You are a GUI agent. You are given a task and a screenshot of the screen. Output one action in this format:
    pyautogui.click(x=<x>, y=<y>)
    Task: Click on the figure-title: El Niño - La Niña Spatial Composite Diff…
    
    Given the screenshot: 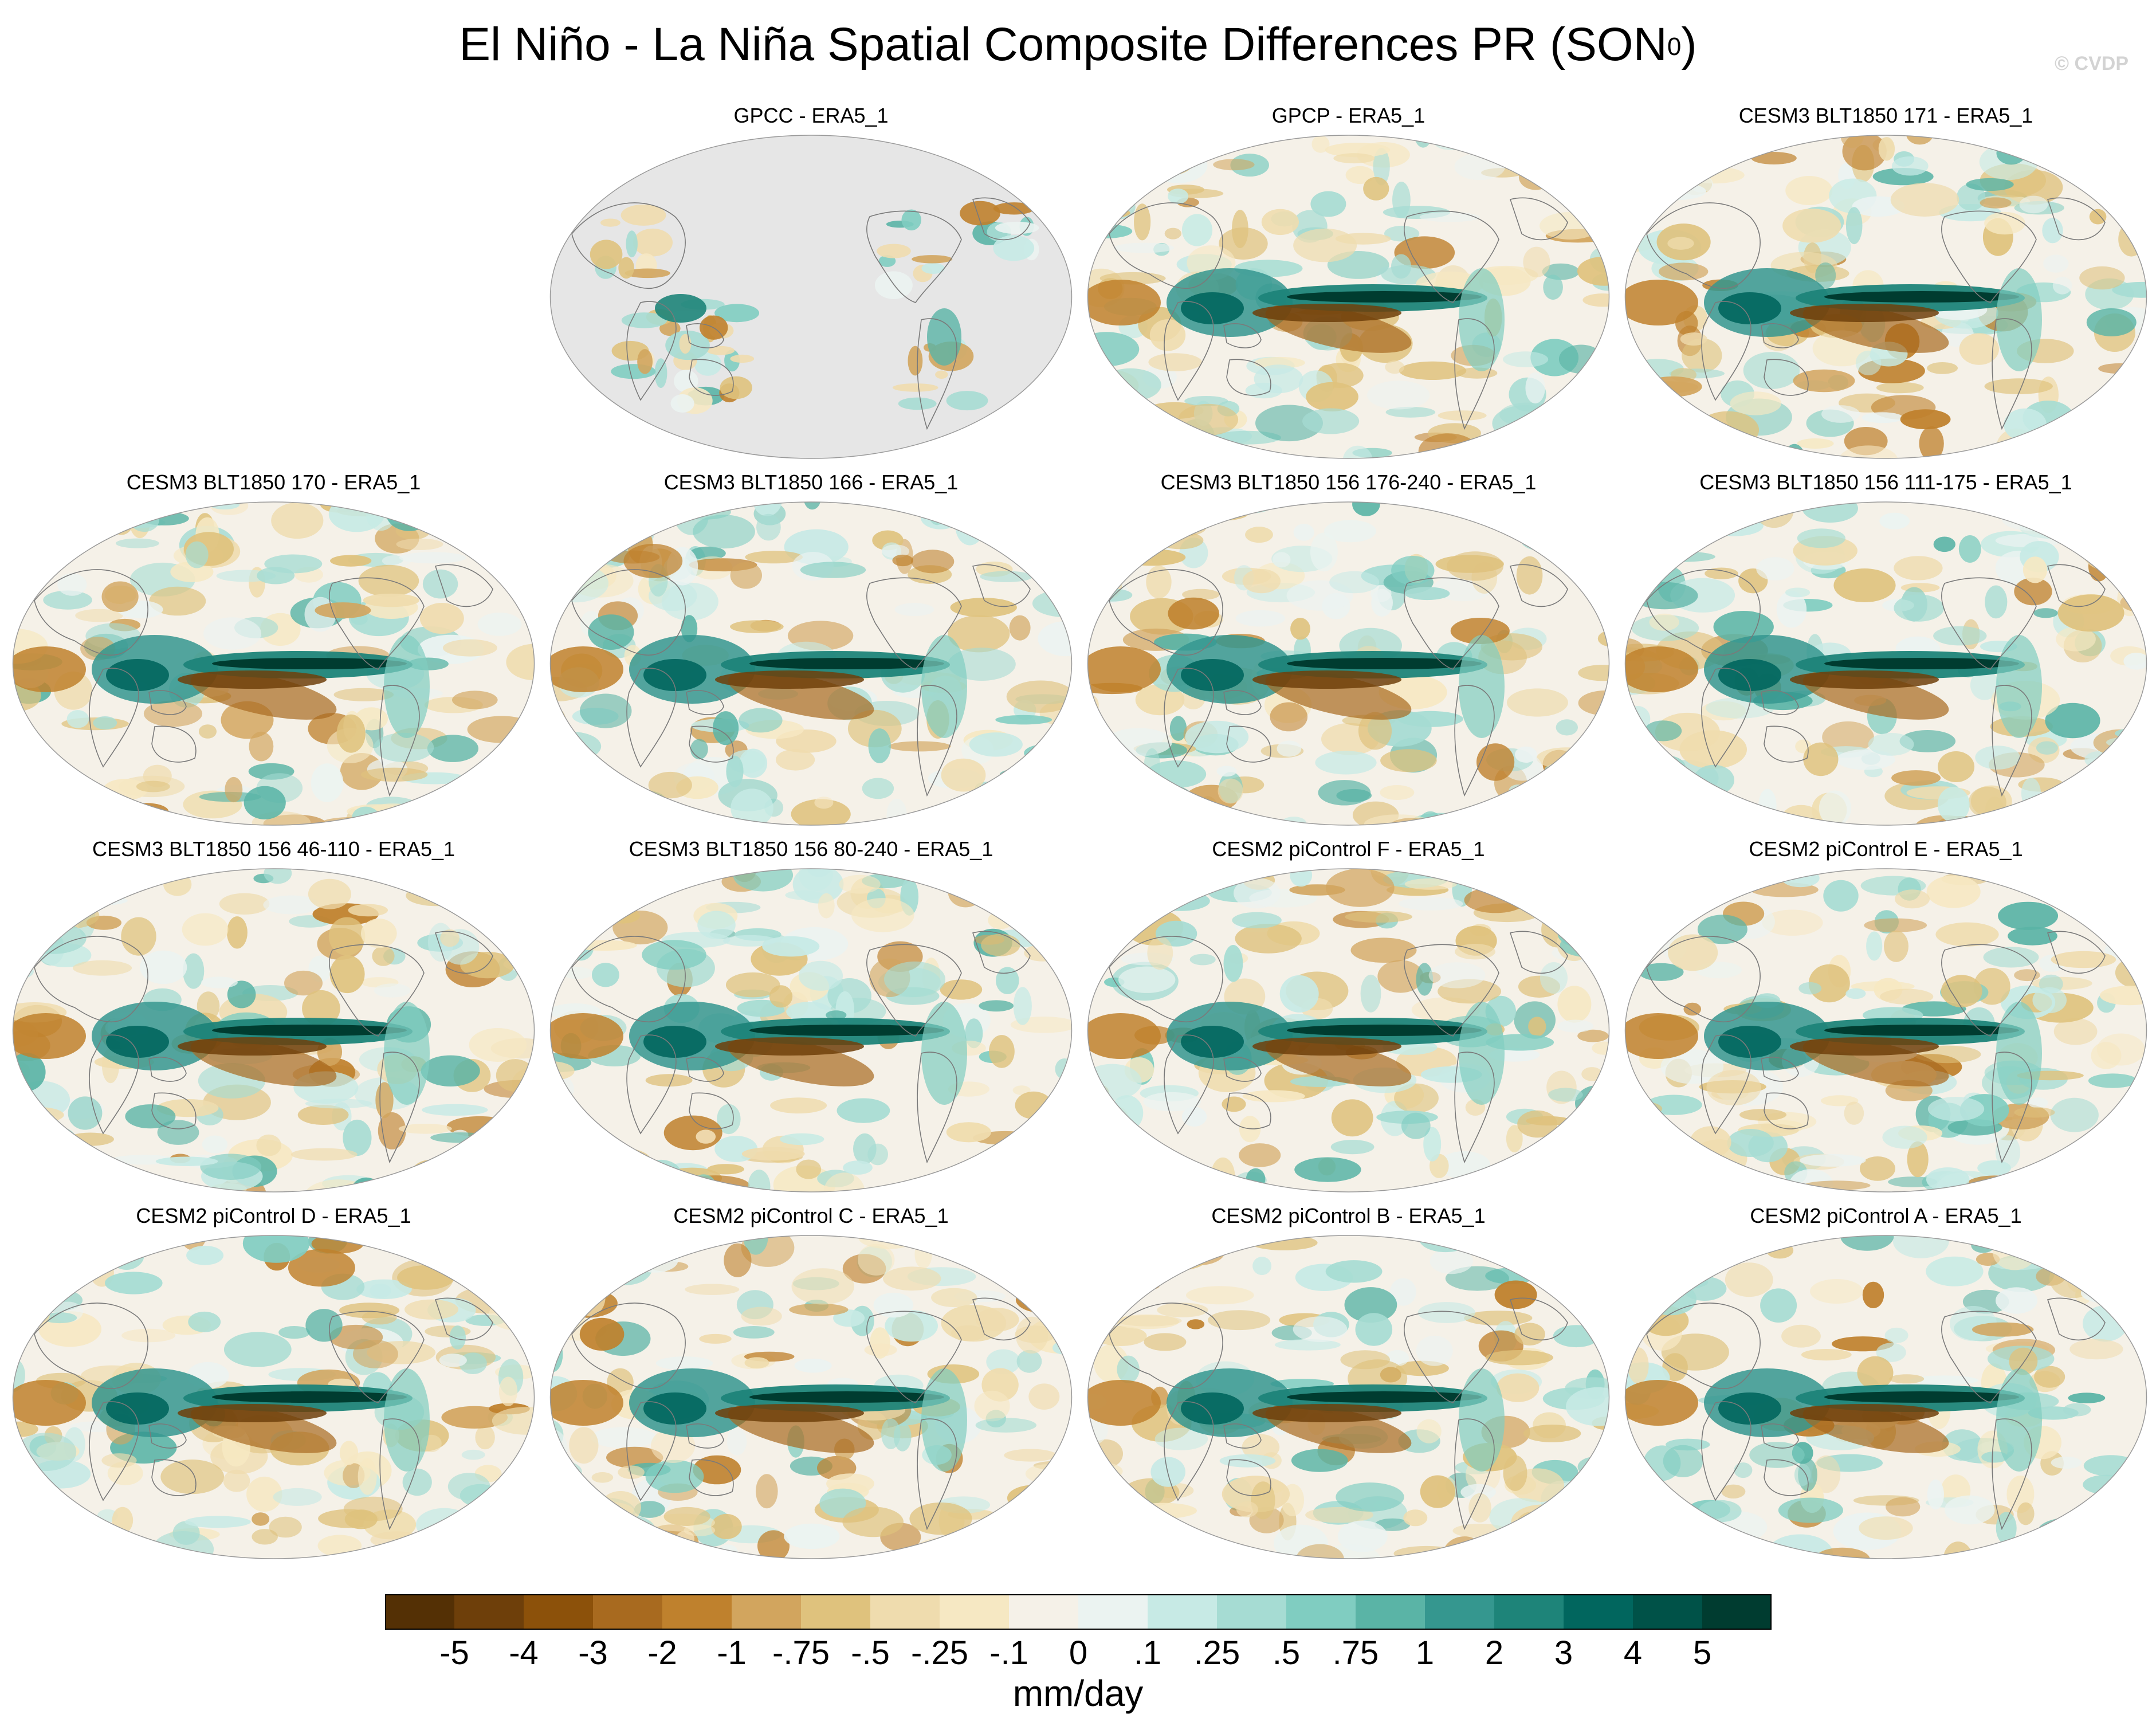 What is the action you would take?
    pyautogui.click(x=1078, y=44)
    